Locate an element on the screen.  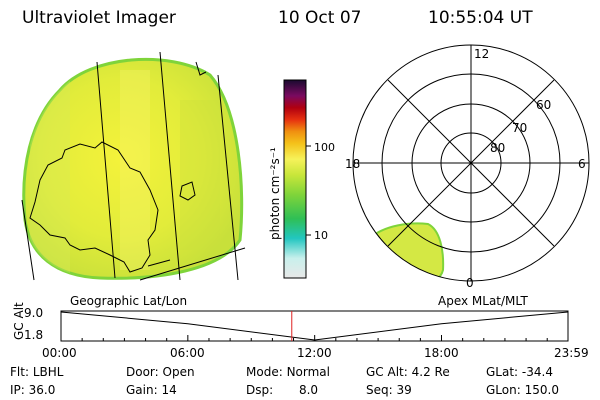
altitude-xtick-1800: 18:00 is located at coordinates (441, 353).